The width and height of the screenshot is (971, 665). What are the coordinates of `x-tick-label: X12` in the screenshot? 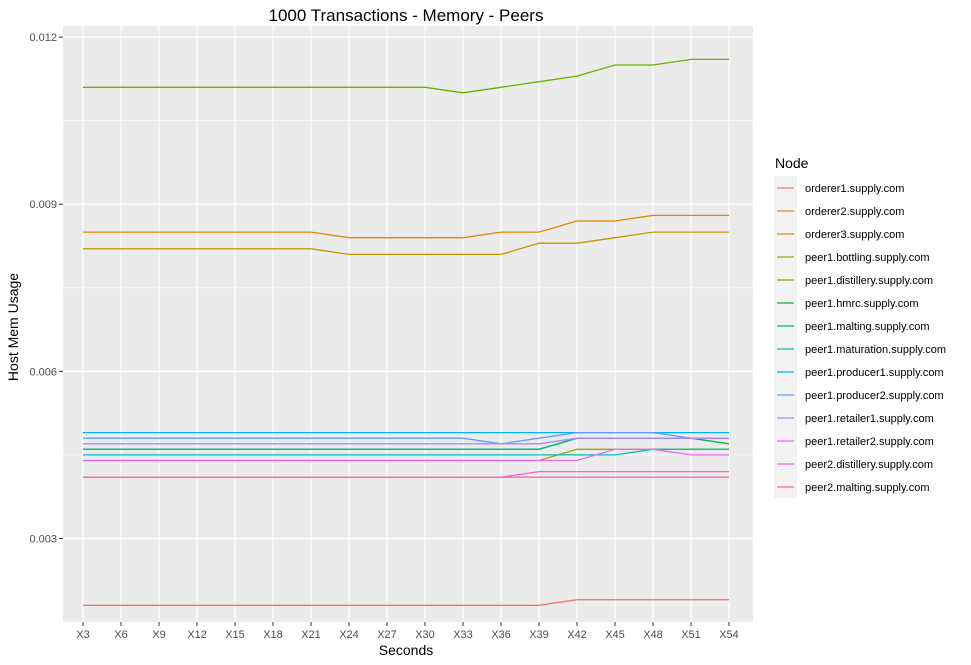 It's located at (197, 635).